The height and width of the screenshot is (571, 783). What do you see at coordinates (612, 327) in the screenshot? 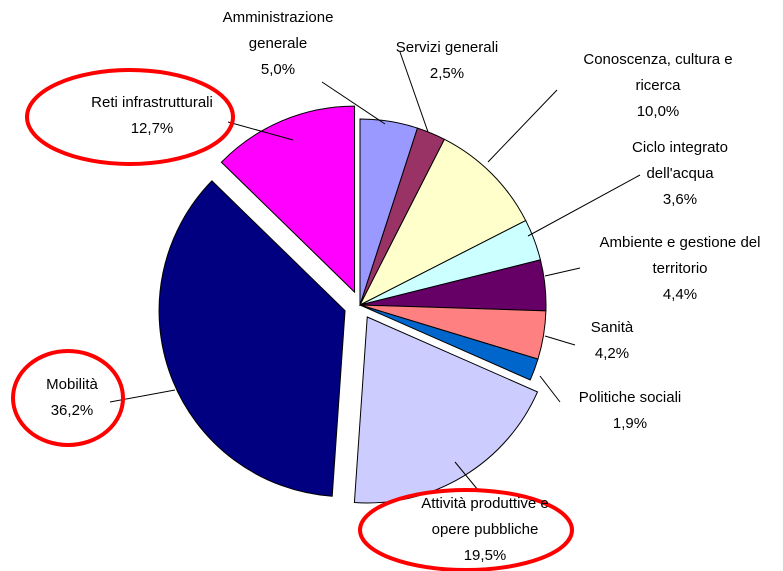
I see `category-label: Sanità` at bounding box center [612, 327].